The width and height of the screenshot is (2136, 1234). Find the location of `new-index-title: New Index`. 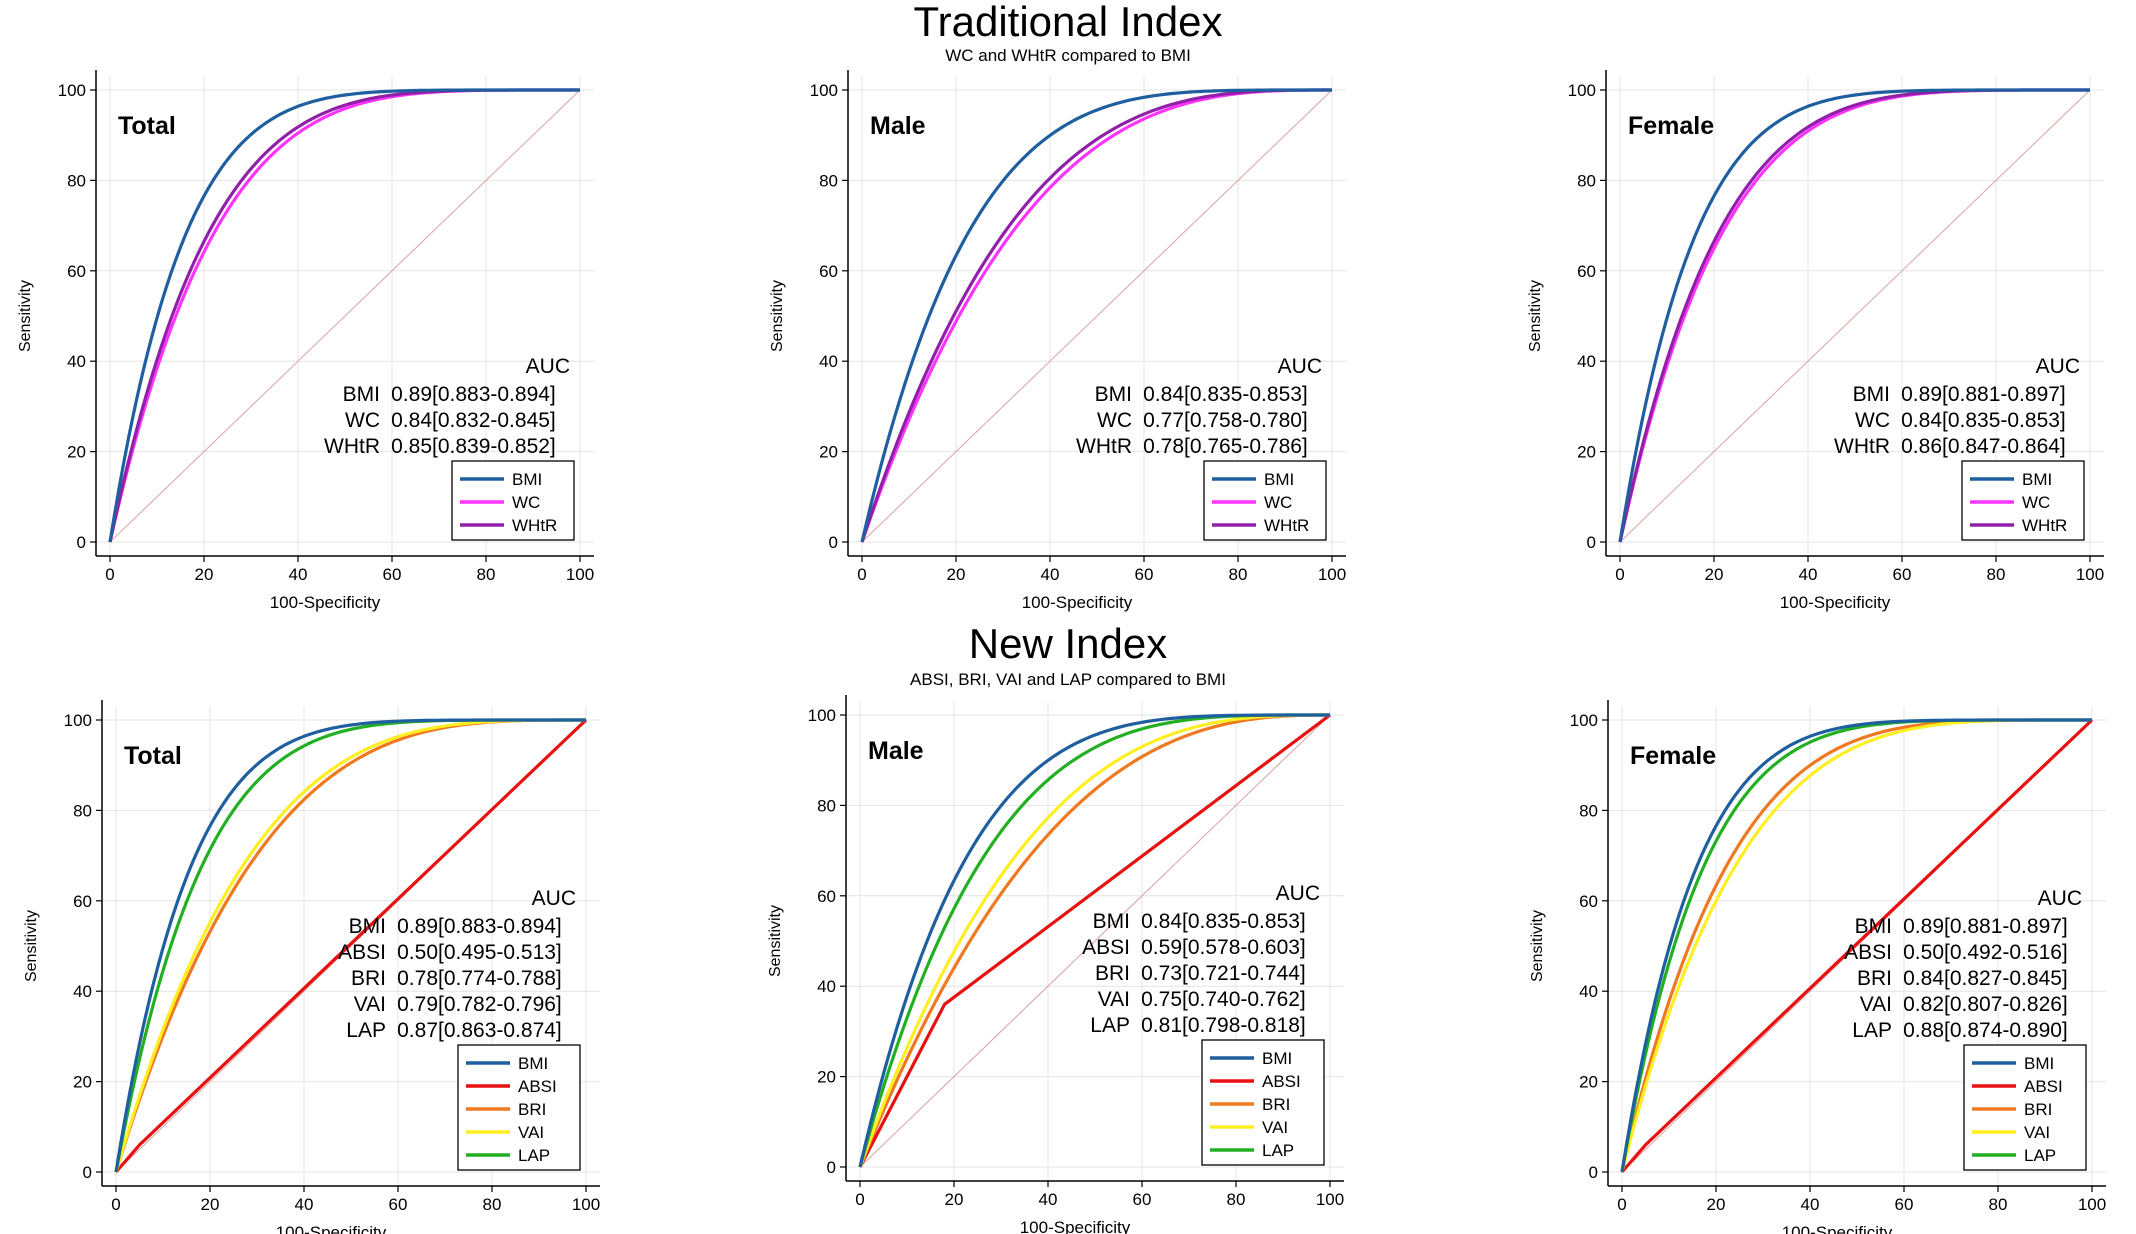

new-index-title: New Index is located at coordinates (1068, 643).